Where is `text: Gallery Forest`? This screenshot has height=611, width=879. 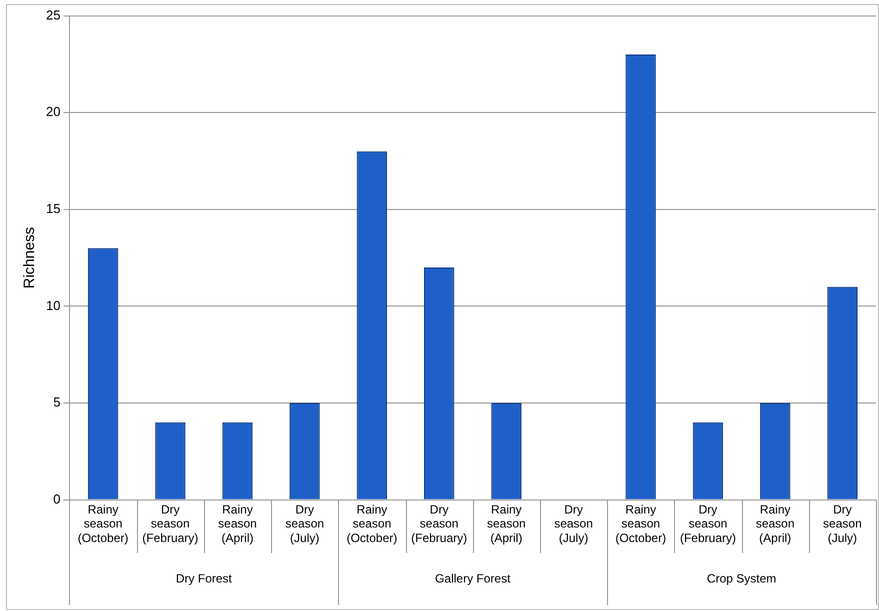 text: Gallery Forest is located at coordinates (473, 578).